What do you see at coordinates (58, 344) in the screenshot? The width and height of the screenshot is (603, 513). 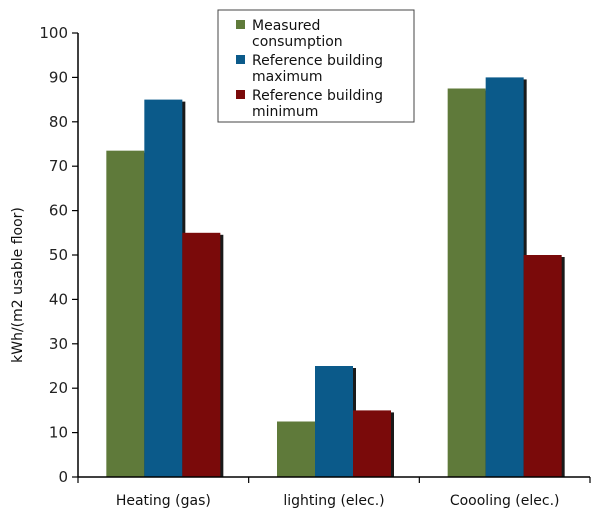 I see `y-tick-label: 30` at bounding box center [58, 344].